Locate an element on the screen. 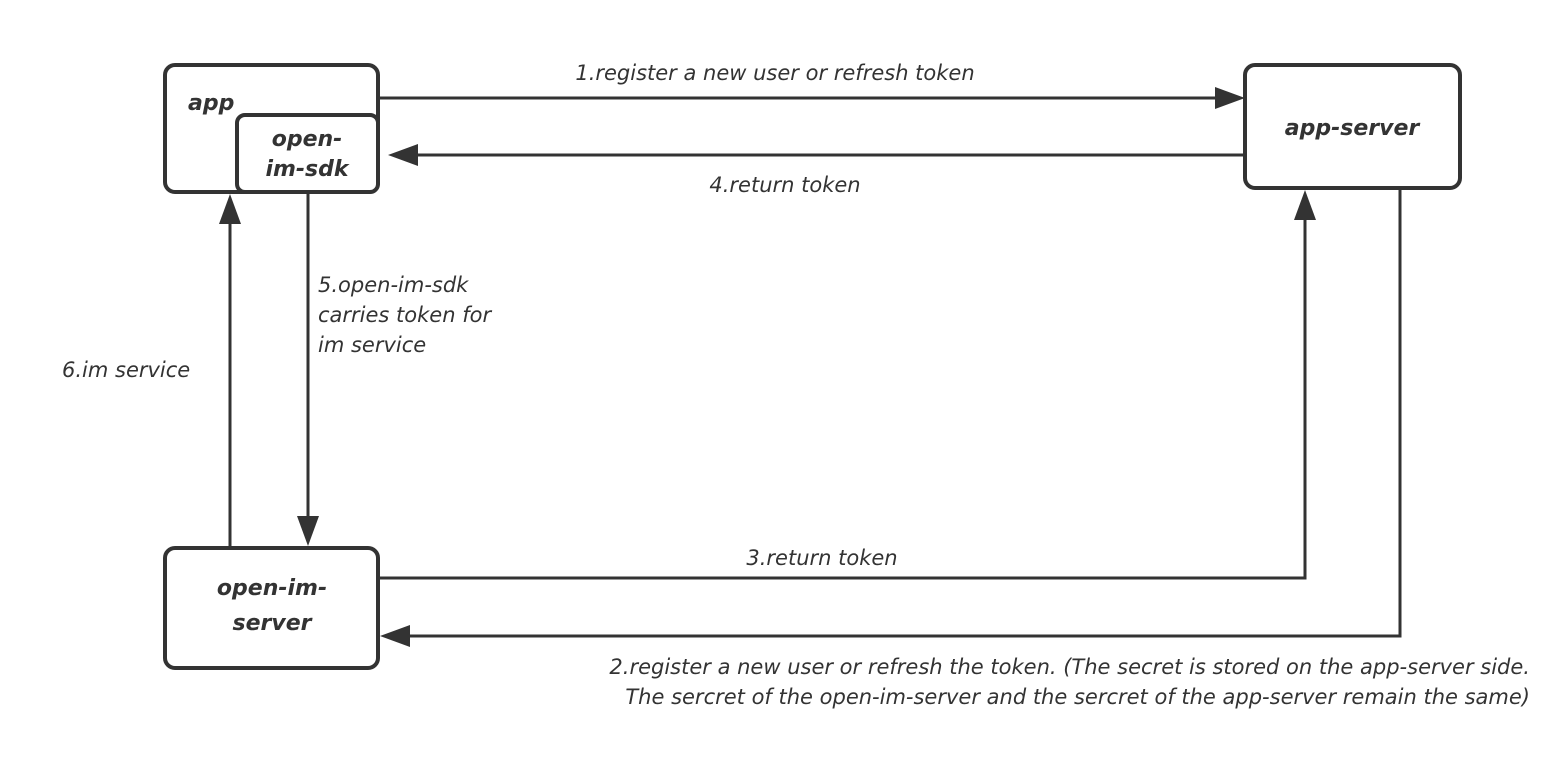  app-server-node is located at coordinates (1352, 126).